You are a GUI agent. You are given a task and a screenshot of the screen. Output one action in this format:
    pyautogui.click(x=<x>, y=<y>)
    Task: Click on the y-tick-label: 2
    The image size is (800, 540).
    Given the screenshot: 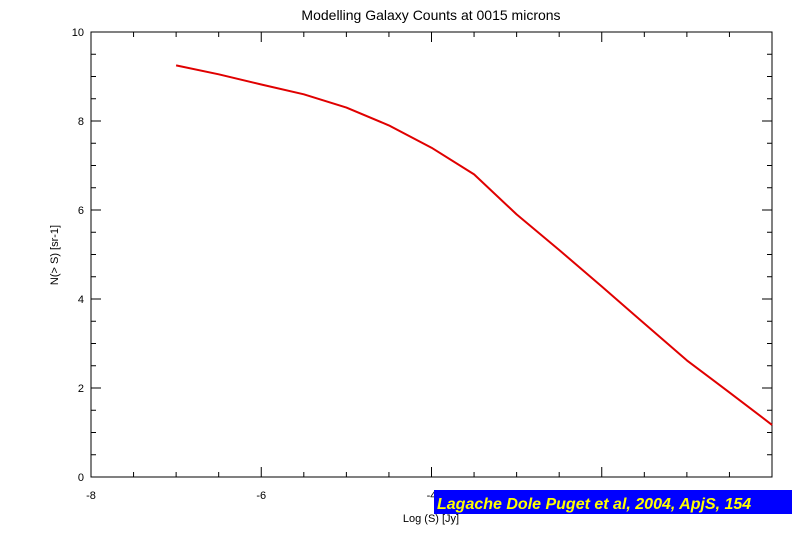 What is the action you would take?
    pyautogui.click(x=81, y=389)
    